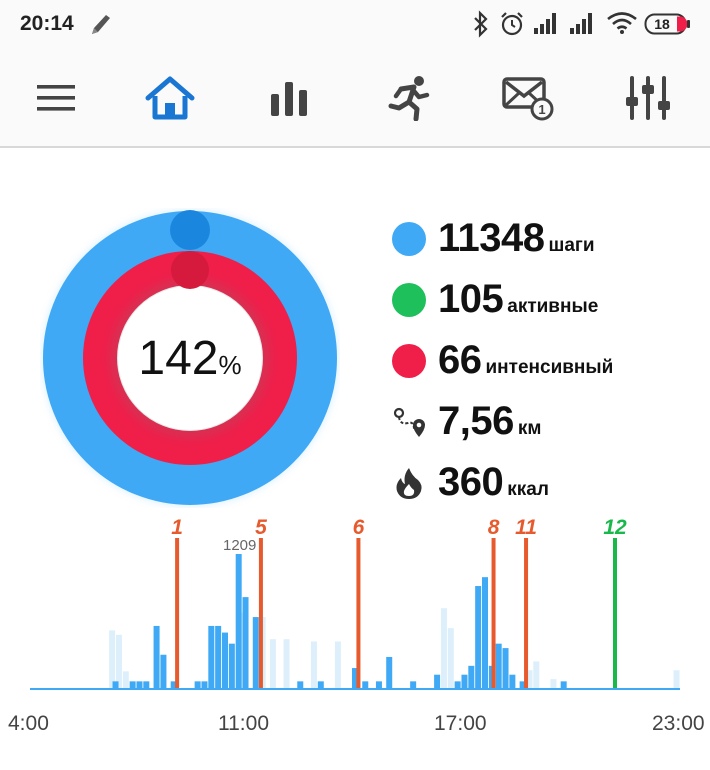 The image size is (710, 770). Describe the element at coordinates (546, 25) in the screenshot. I see `signal-icon` at that location.